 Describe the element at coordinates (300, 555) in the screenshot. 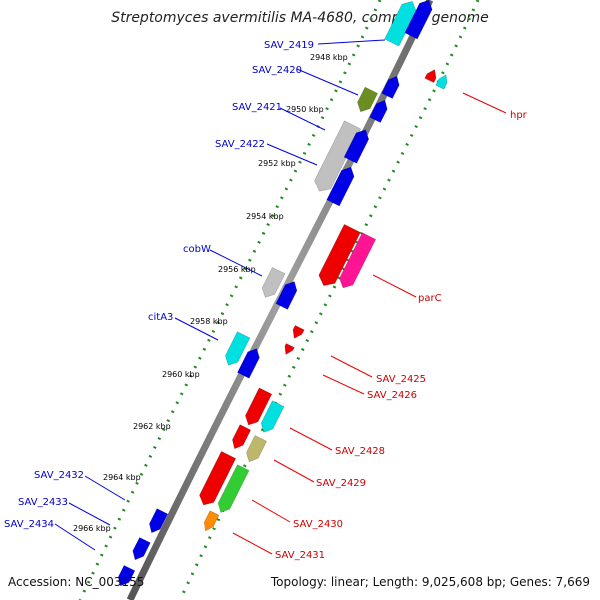

I see `gene-label-sav2431: SAV_2431` at that location.